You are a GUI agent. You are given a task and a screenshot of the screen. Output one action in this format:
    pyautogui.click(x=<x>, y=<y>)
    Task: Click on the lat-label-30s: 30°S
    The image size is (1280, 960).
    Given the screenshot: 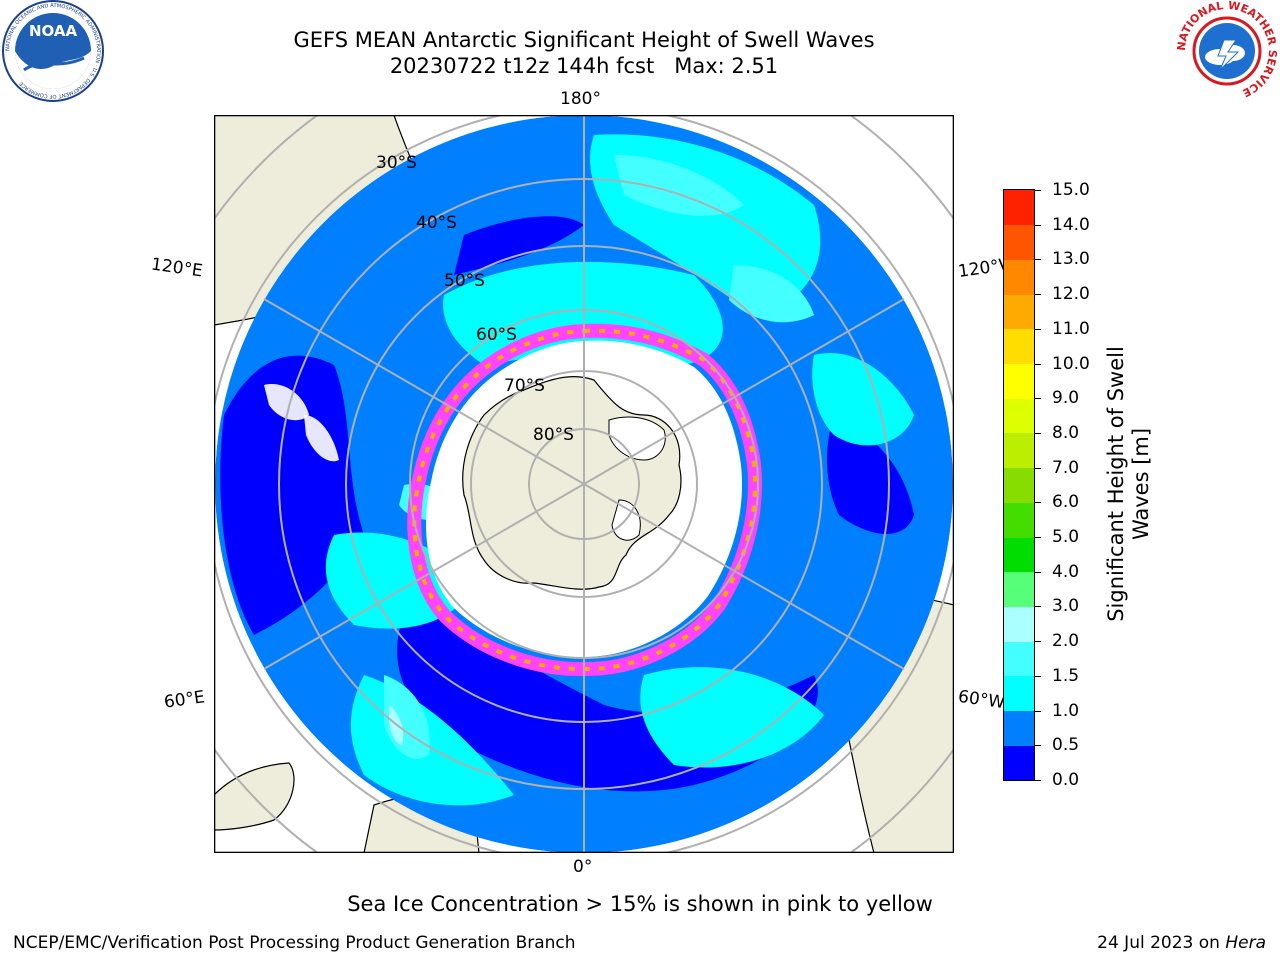 What is the action you would take?
    pyautogui.click(x=396, y=163)
    